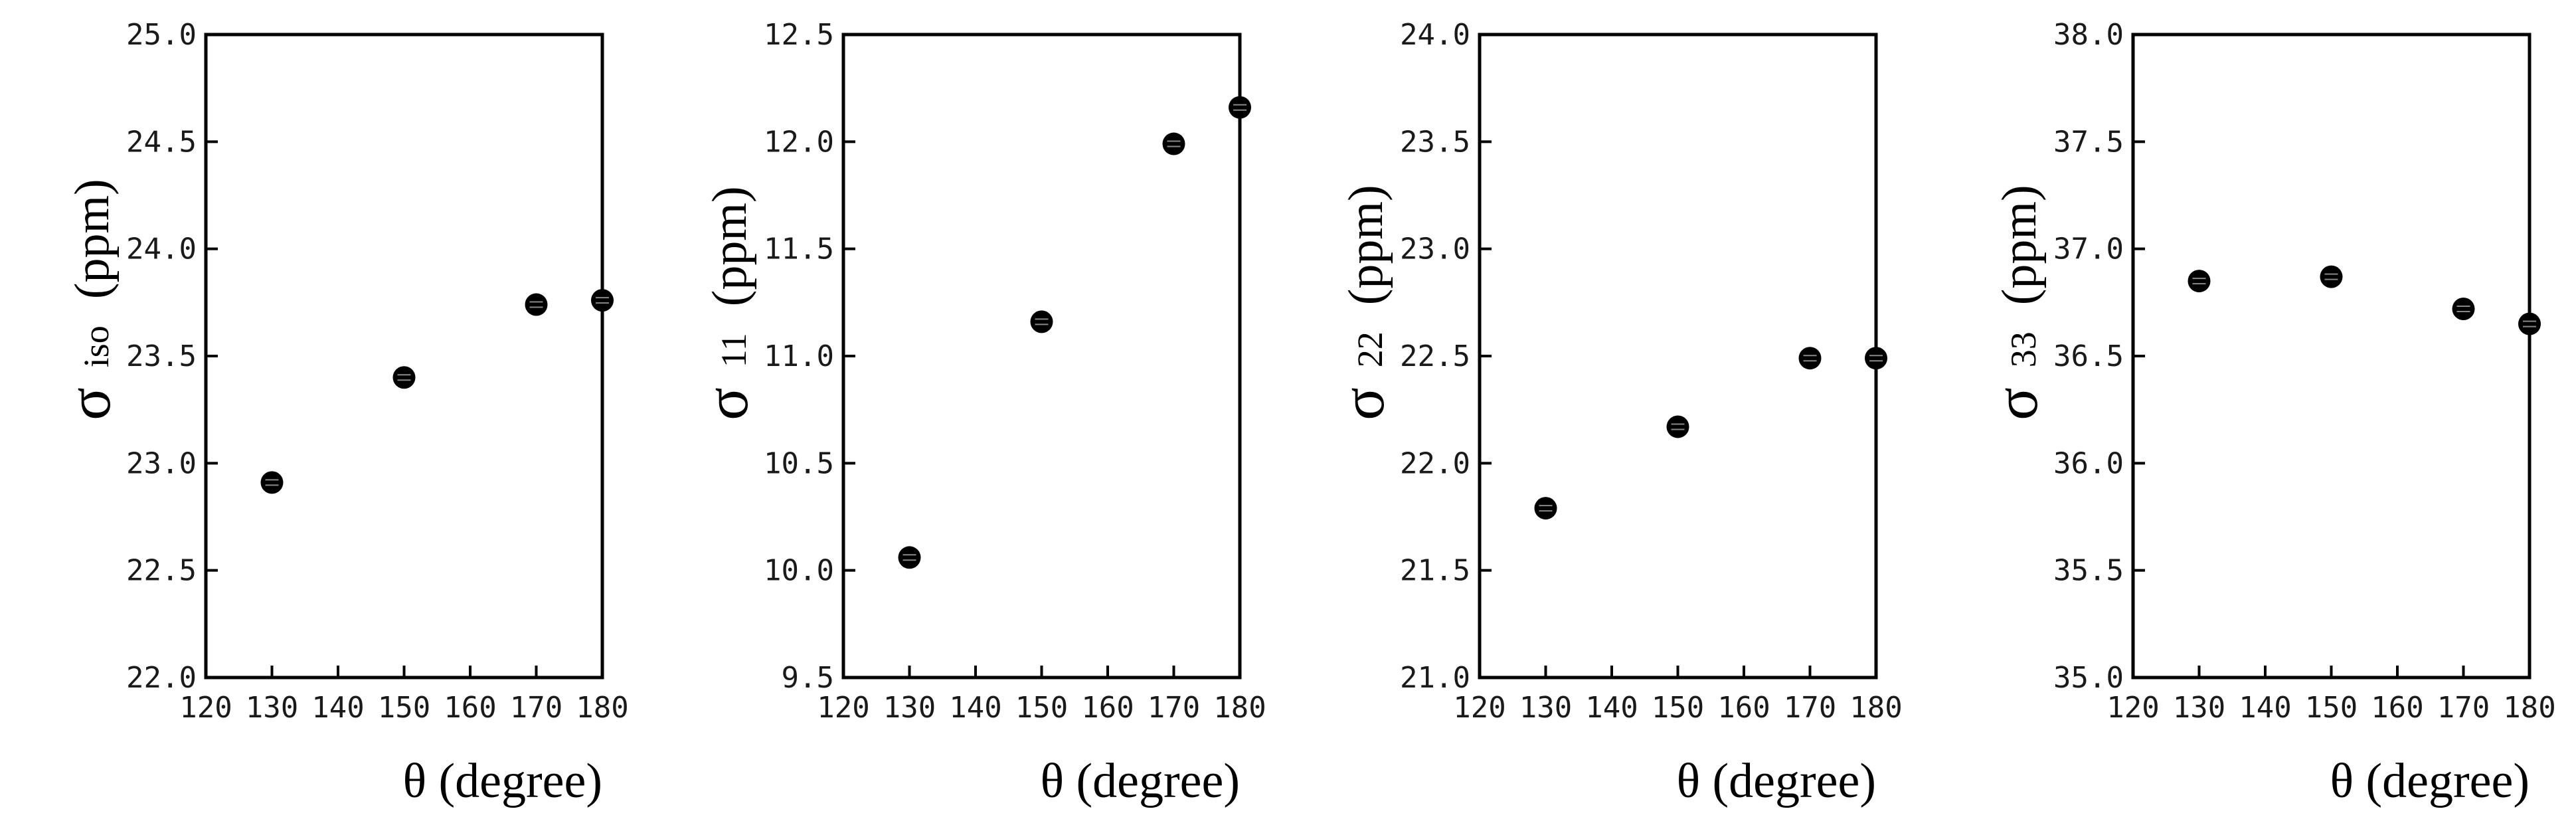 Image resolution: width=2576 pixels, height=823 pixels. Describe the element at coordinates (2088, 142) in the screenshot. I see `y-tick-label: 37.5` at that location.